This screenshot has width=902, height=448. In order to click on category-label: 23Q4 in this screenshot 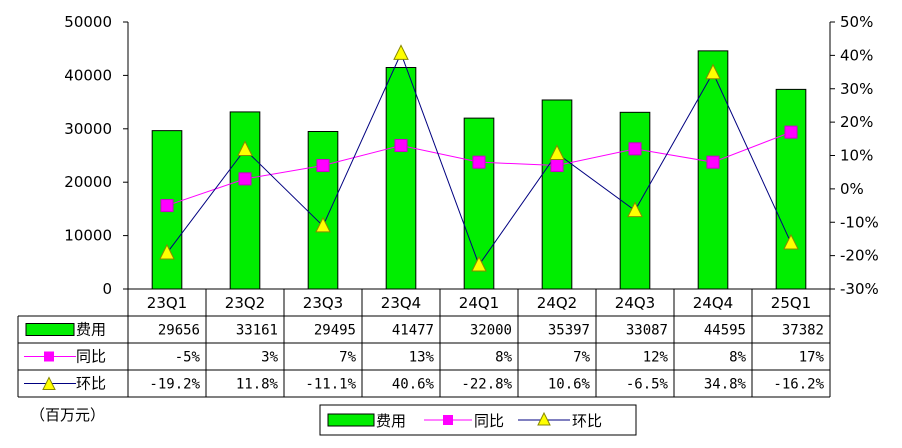, I will do `click(401, 303)`.